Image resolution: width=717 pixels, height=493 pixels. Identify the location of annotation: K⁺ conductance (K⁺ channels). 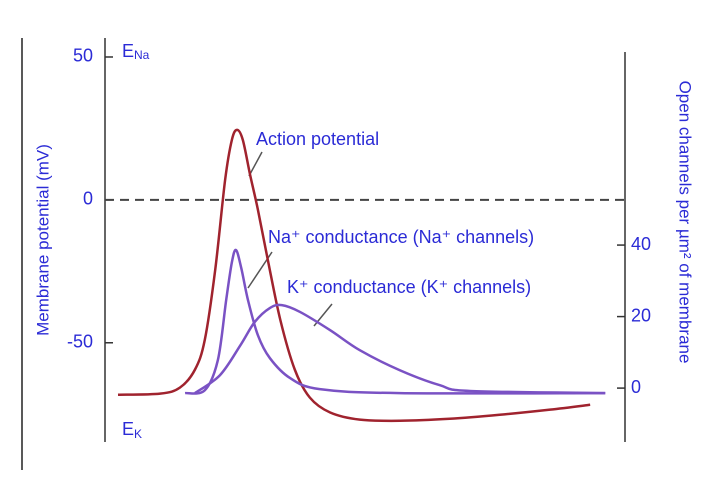
(409, 287).